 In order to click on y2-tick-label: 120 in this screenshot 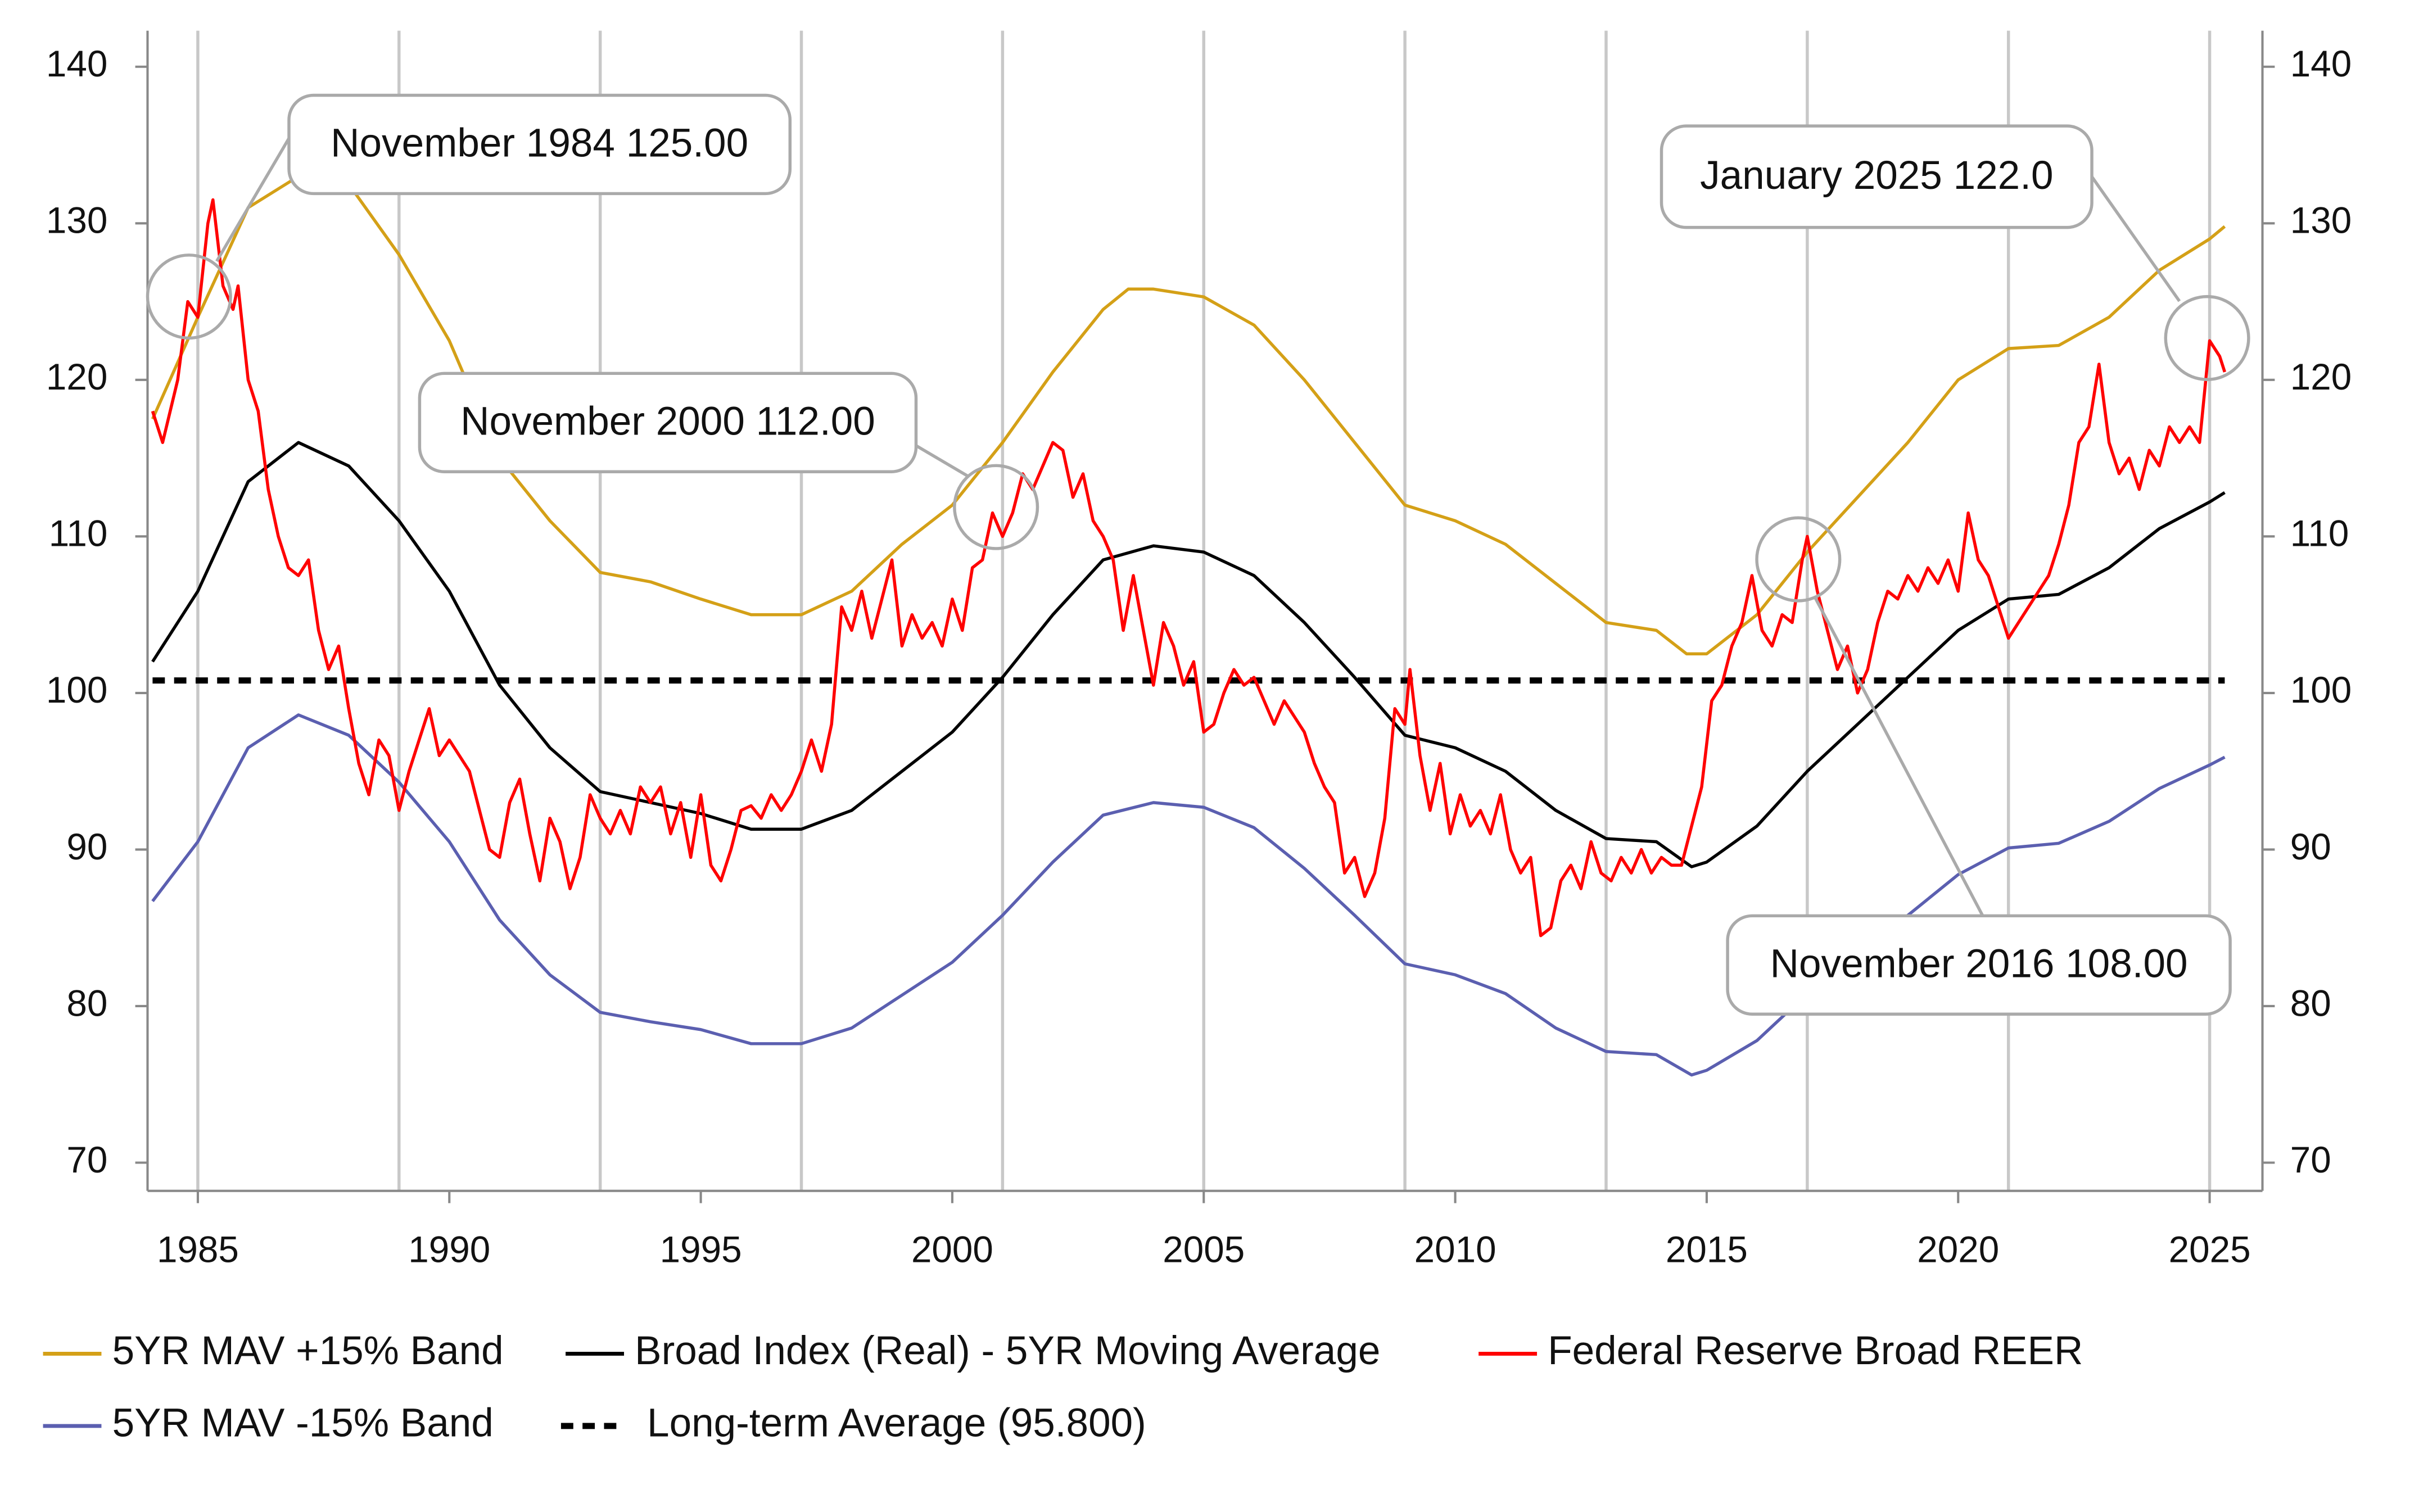, I will do `click(2321, 376)`.